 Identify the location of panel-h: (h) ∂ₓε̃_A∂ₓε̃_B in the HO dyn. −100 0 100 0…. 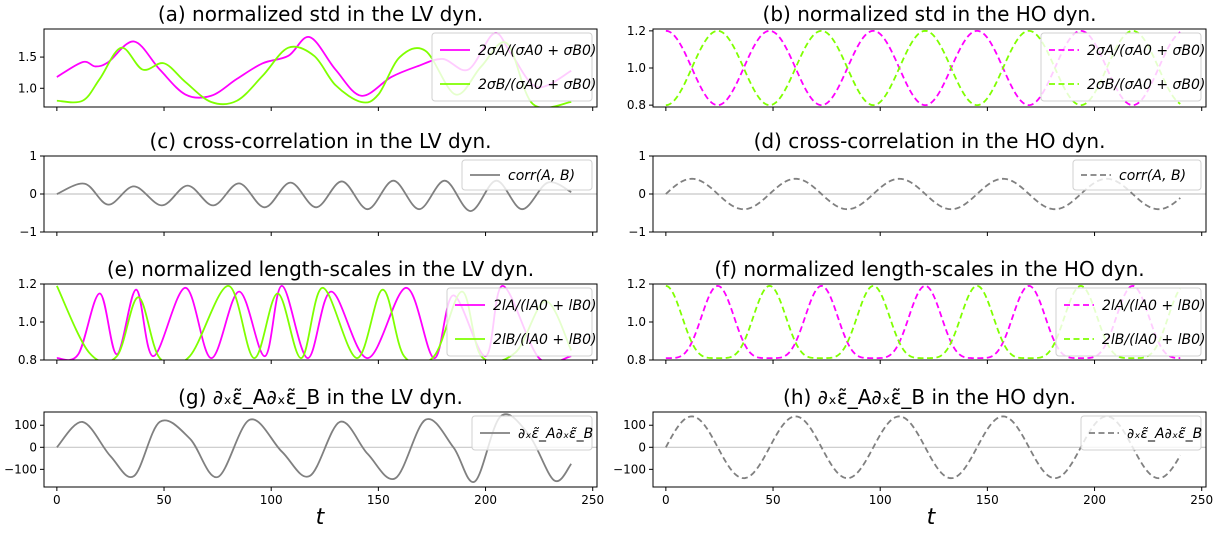
(913, 446).